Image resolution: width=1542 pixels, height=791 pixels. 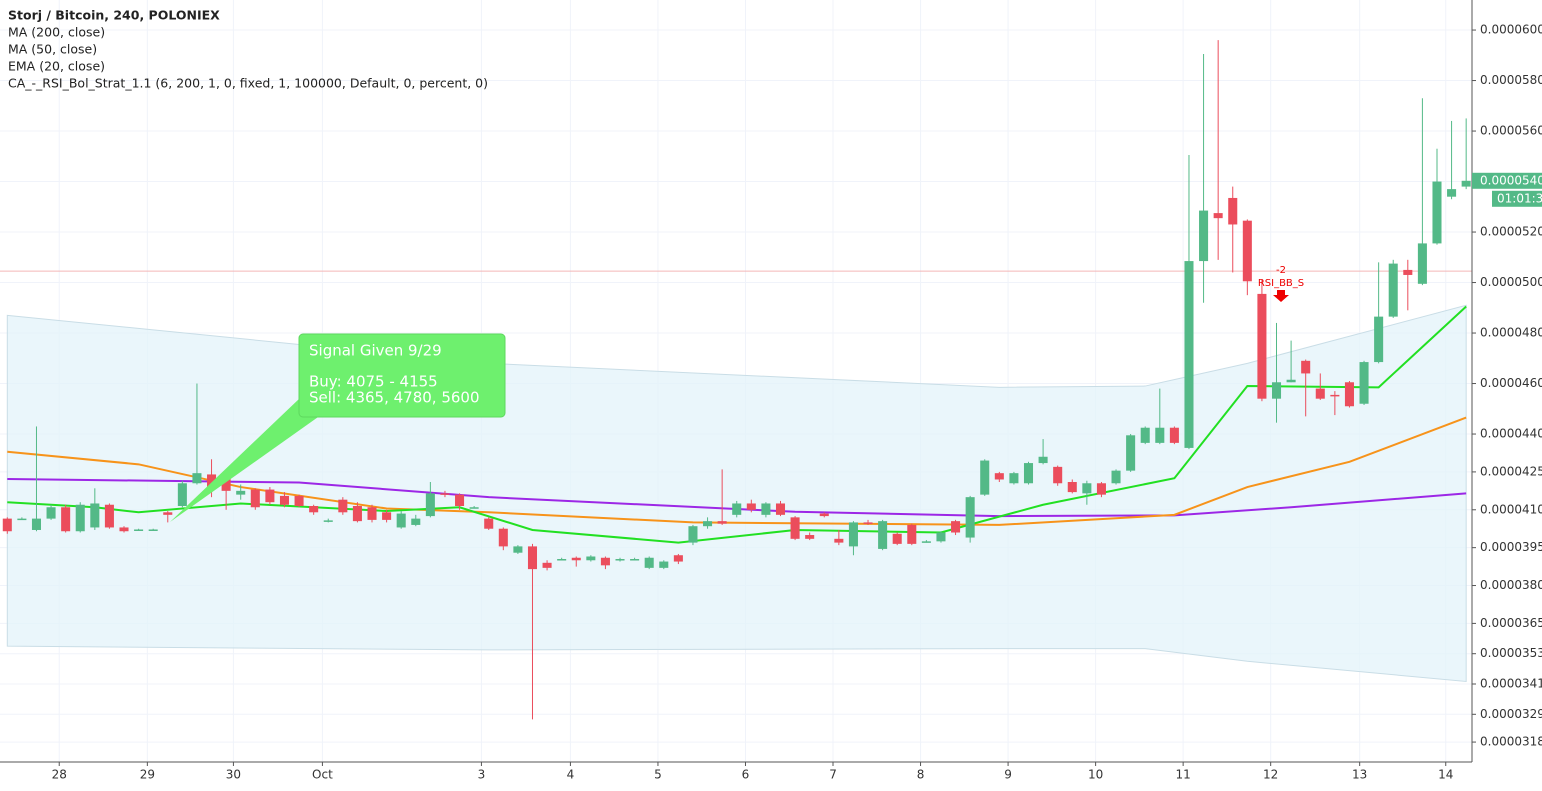 I want to click on callout-box, so click(x=402, y=375).